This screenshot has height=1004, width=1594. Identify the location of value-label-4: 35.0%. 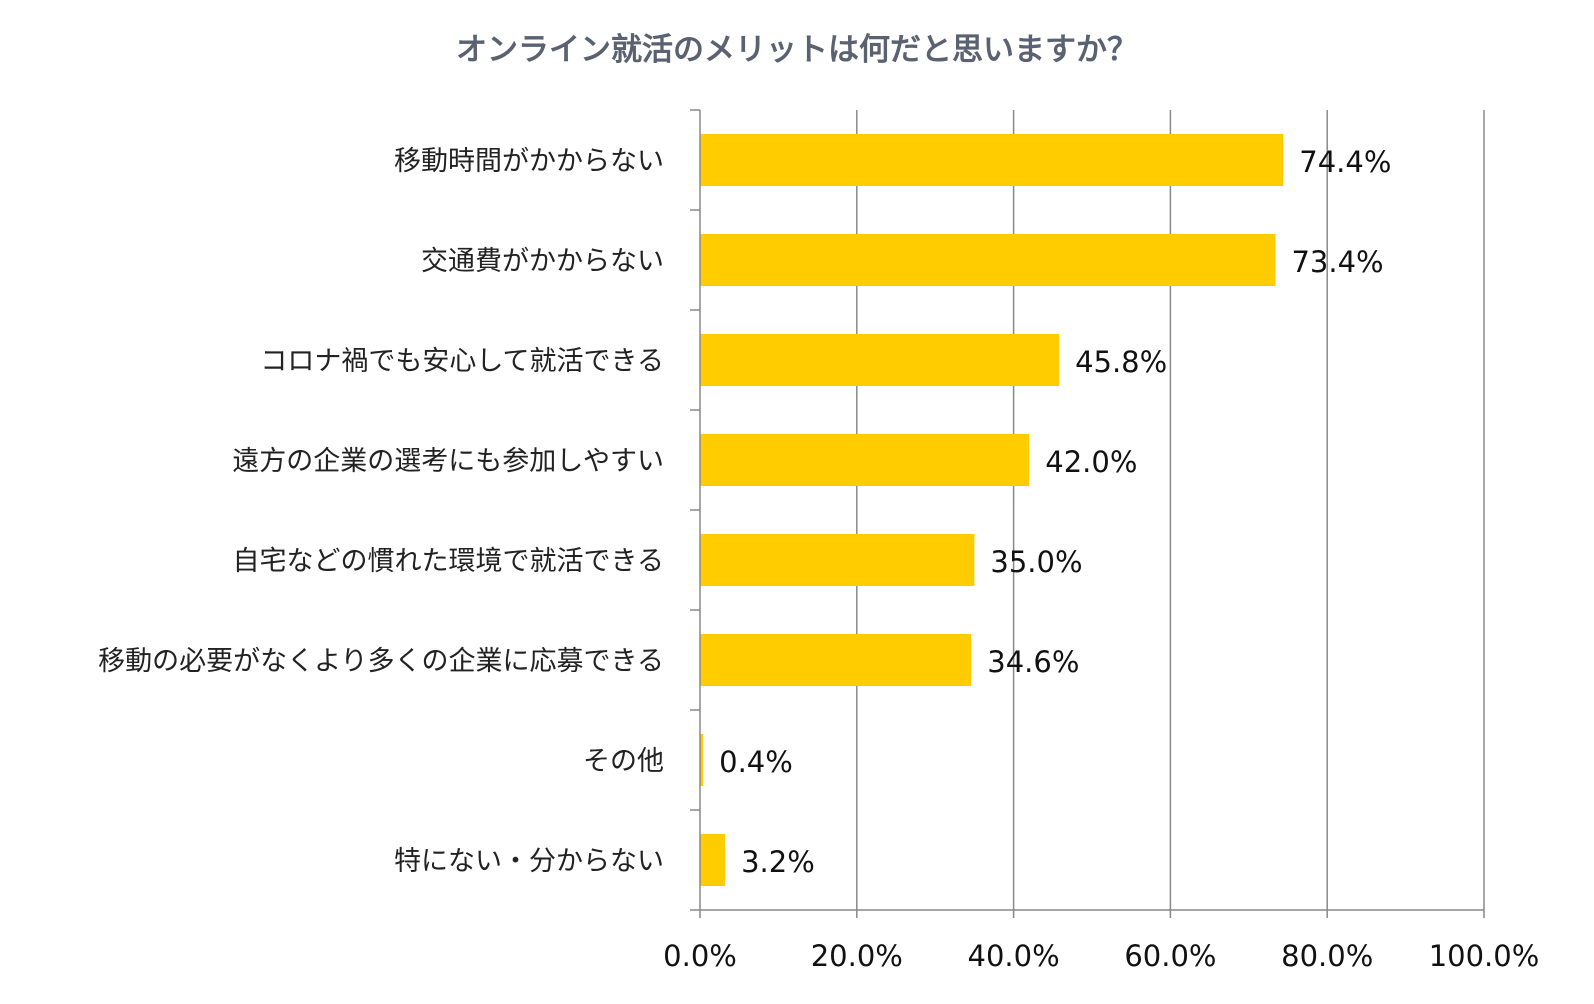
(1036, 562).